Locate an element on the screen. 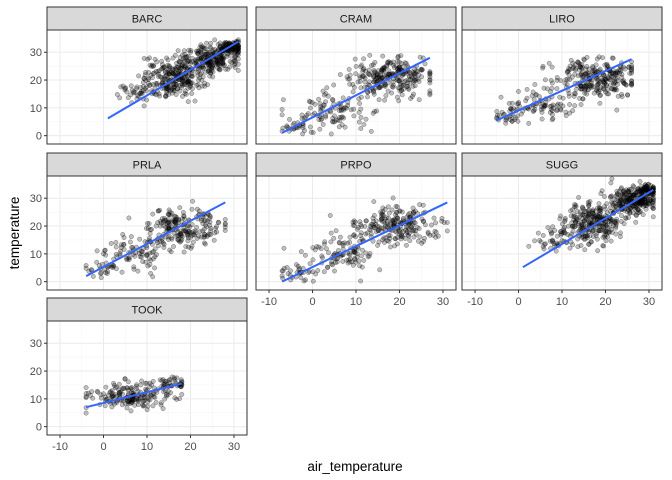  y-tick-label: 20 is located at coordinates (36, 372).